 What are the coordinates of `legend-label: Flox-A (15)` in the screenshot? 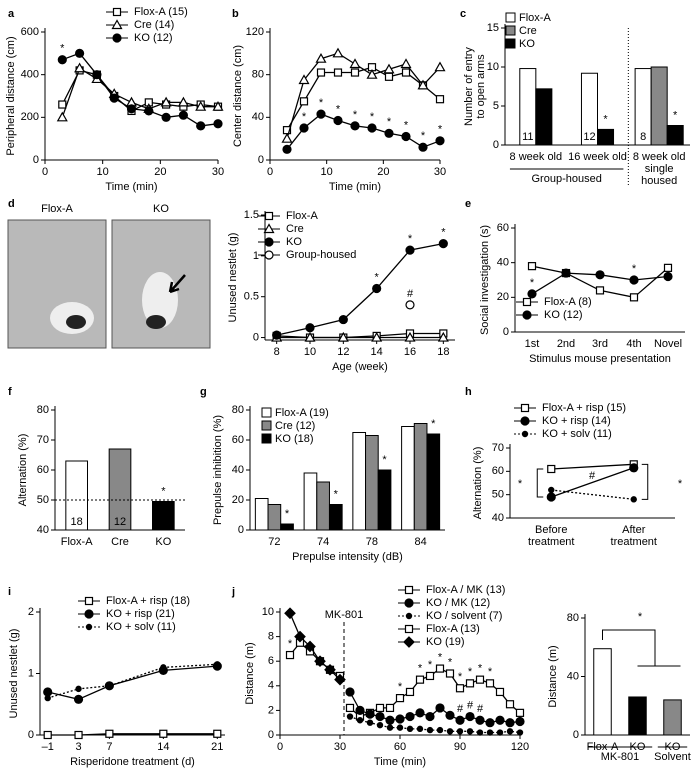 It's located at (161, 12).